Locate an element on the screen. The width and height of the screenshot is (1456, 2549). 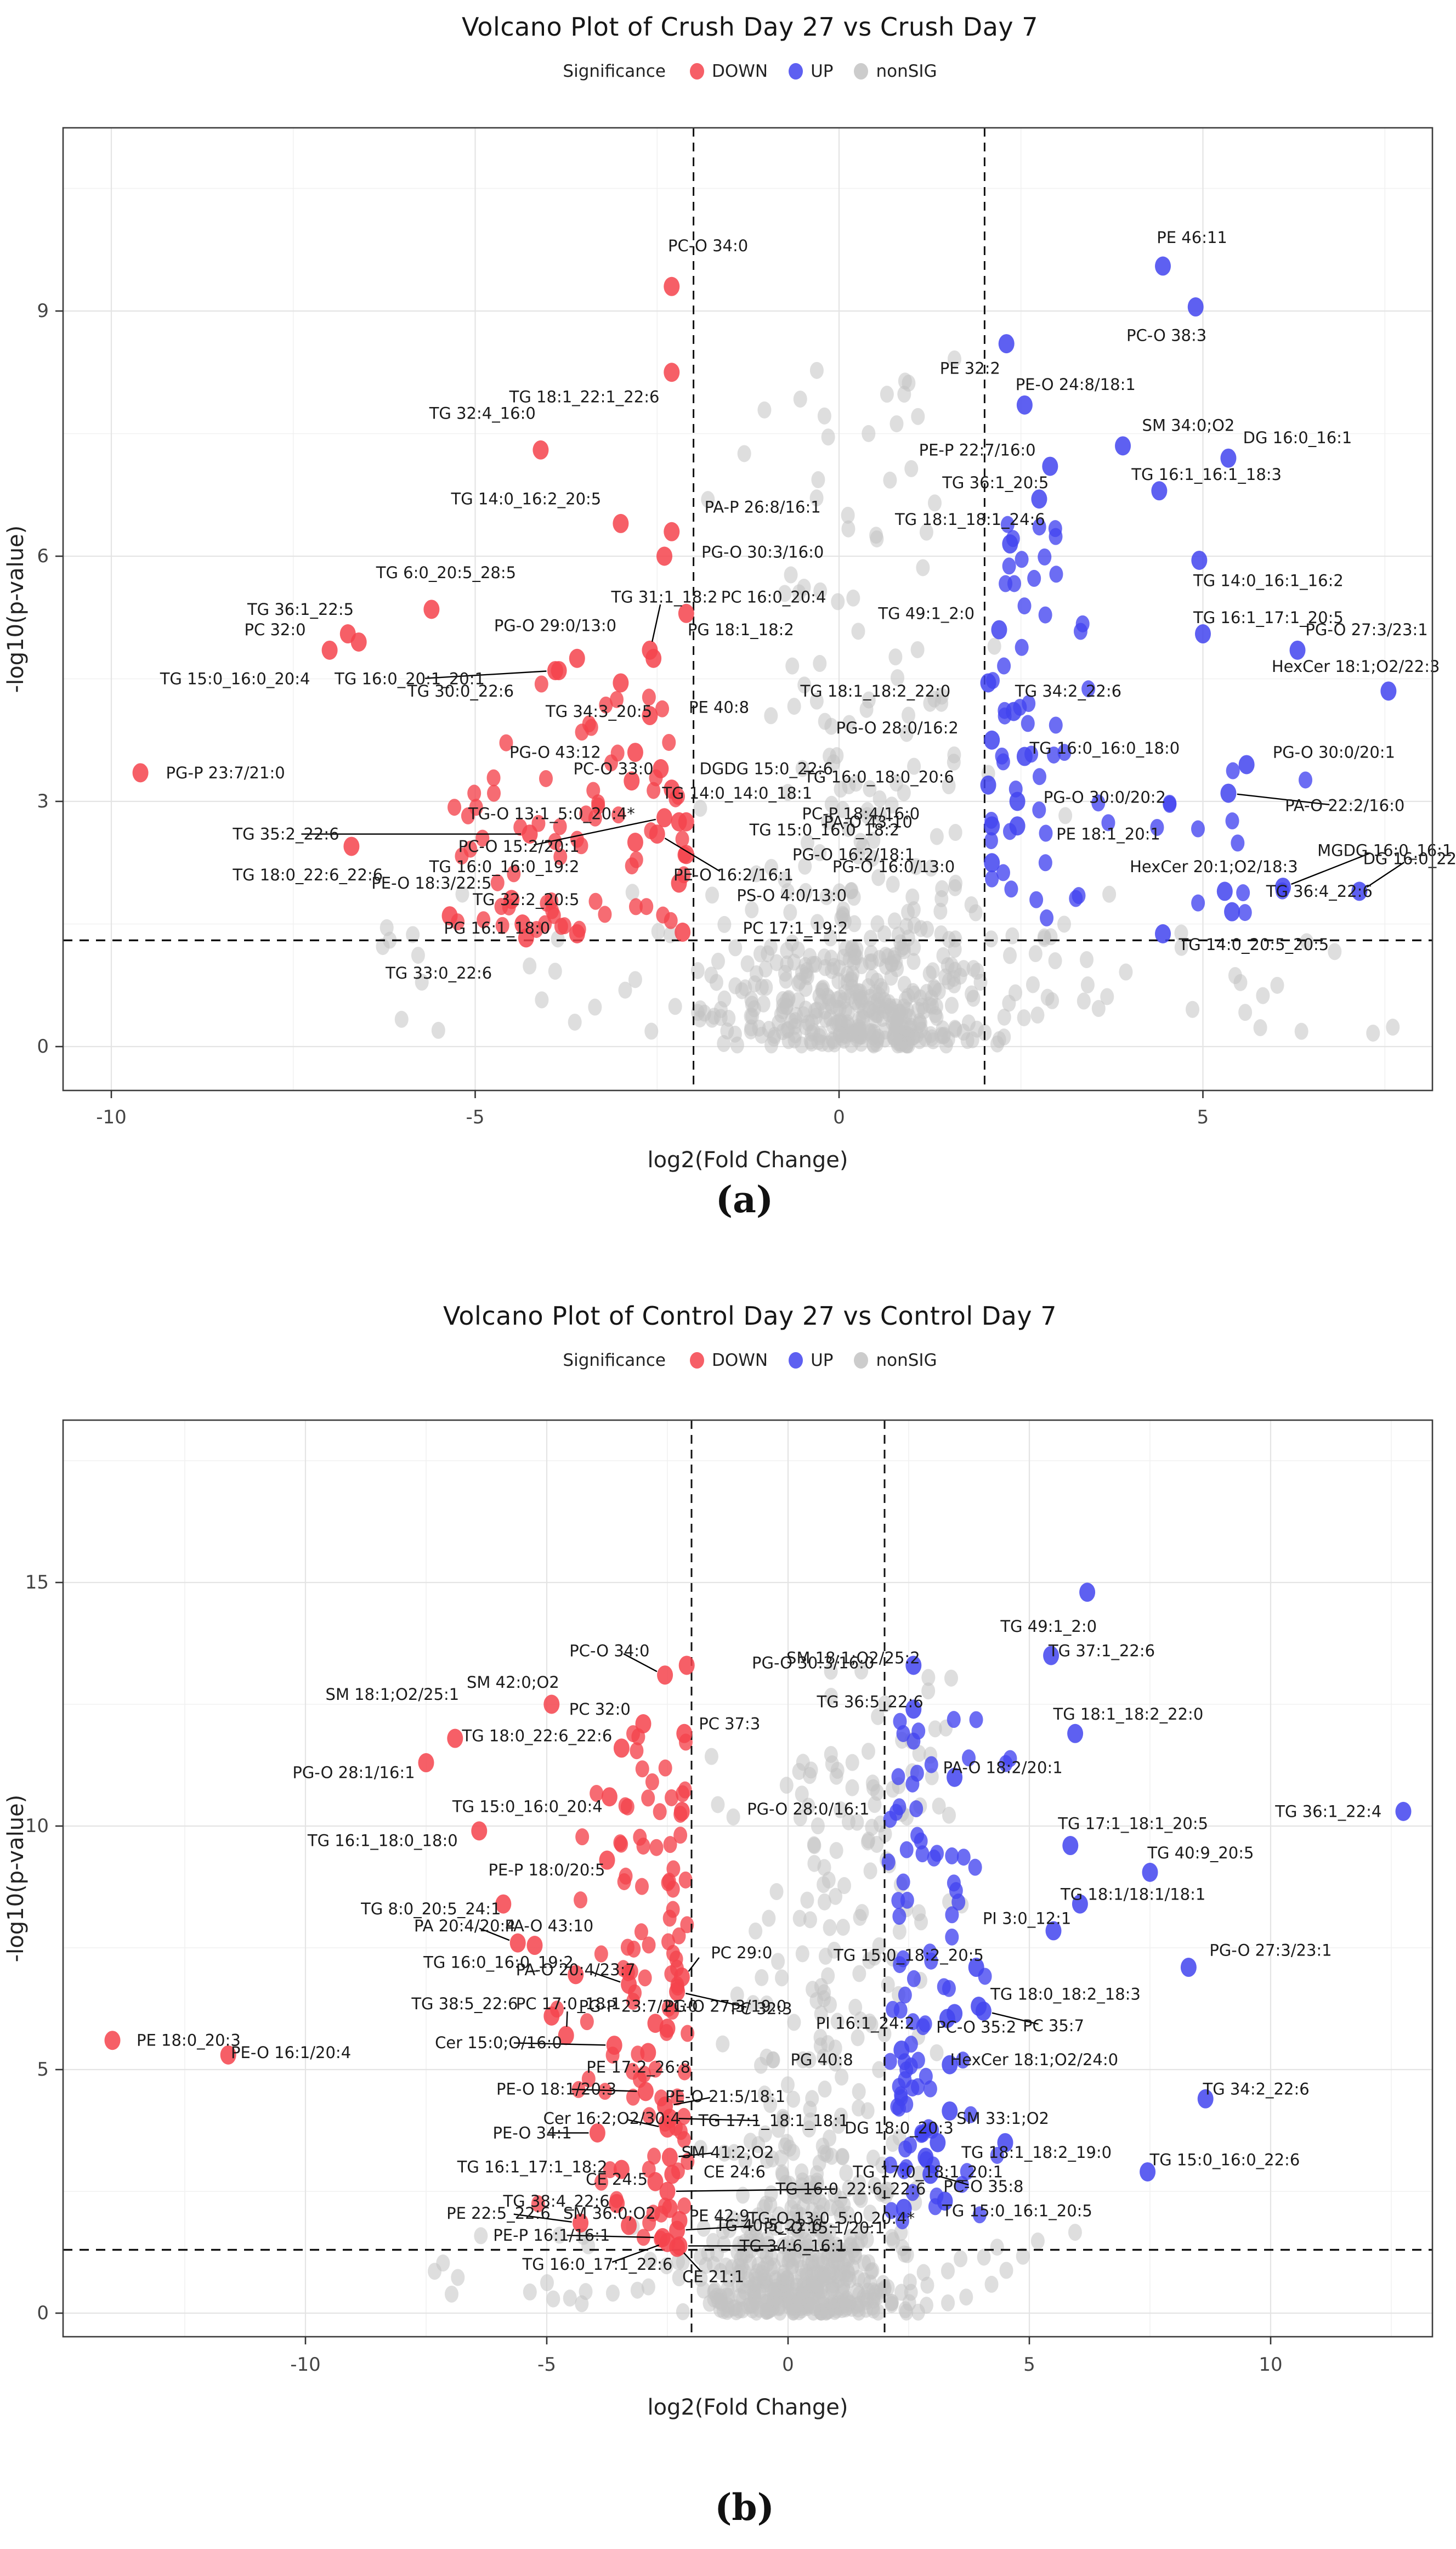
svg-text: PG-O 16:2/18:1 is located at coordinates (853, 854).